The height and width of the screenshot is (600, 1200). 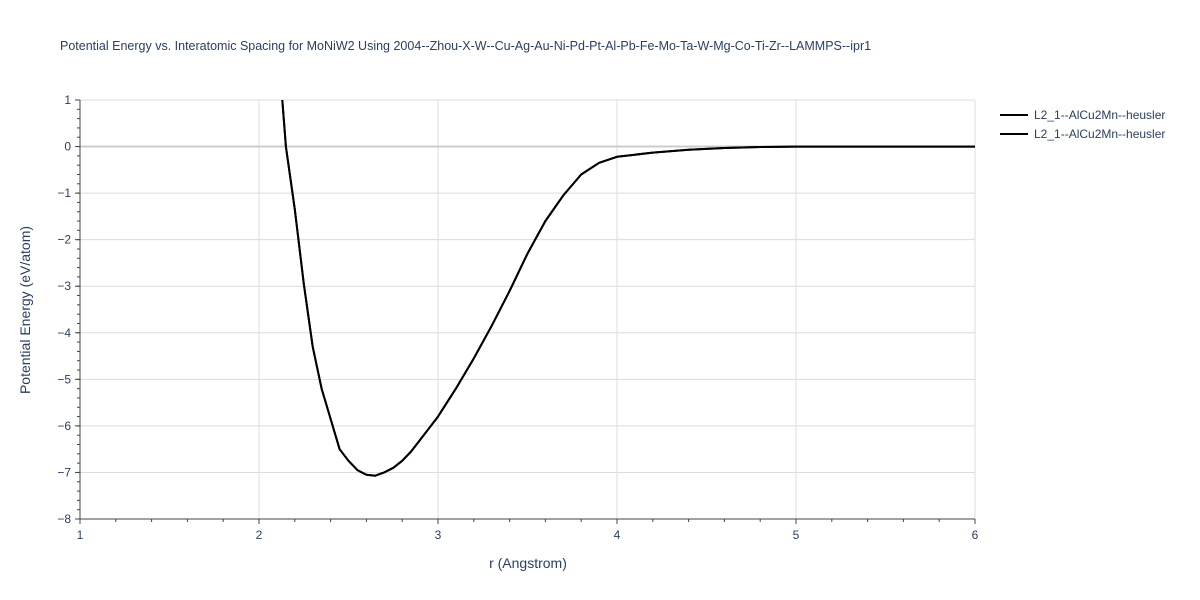 What do you see at coordinates (64, 426) in the screenshot?
I see `y-tick-label: −6` at bounding box center [64, 426].